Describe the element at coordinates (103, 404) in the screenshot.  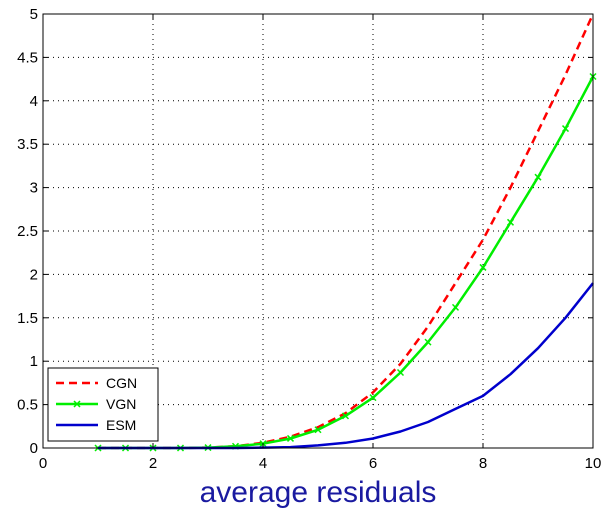
I see `legend: CGN VGN ESM` at that location.